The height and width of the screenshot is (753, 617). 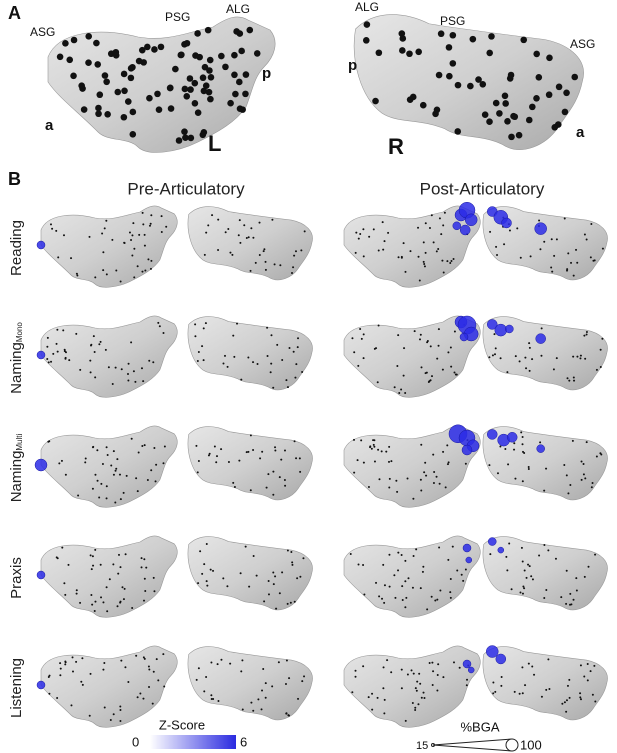 I want to click on row-label-main: Naming, so click(x=16, y=368).